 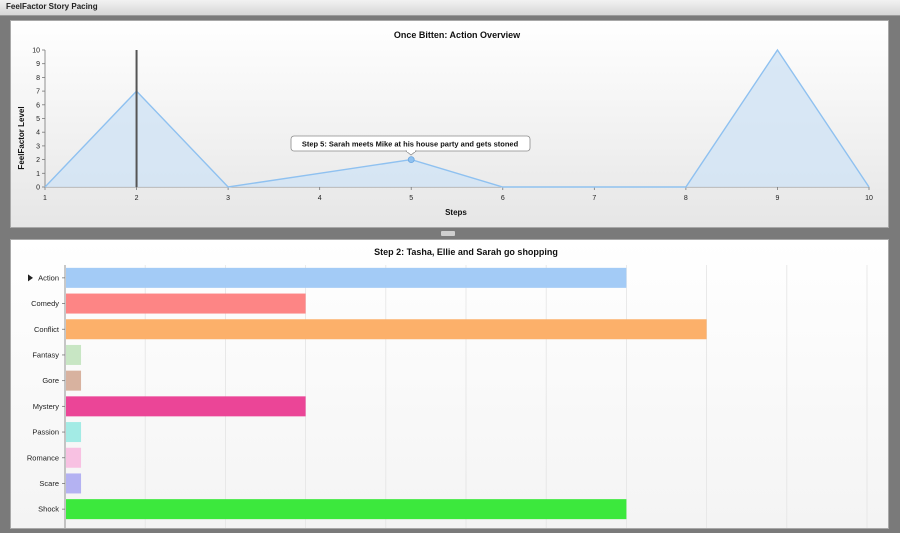 I want to click on category-label: Passion, so click(x=45, y=432).